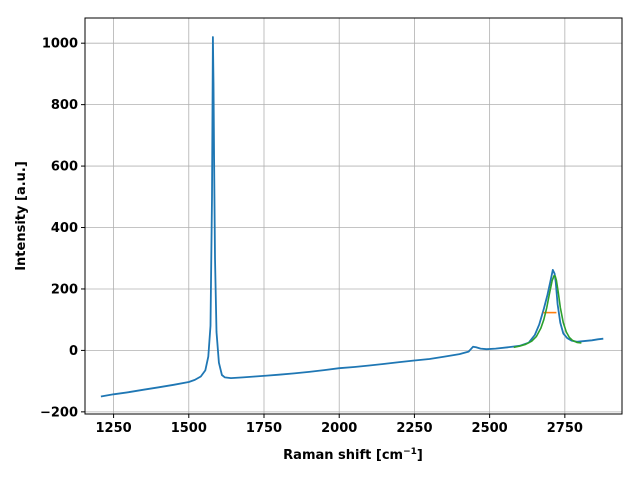 This screenshot has width=640, height=480. I want to click on x-tick-label: 1250, so click(113, 428).